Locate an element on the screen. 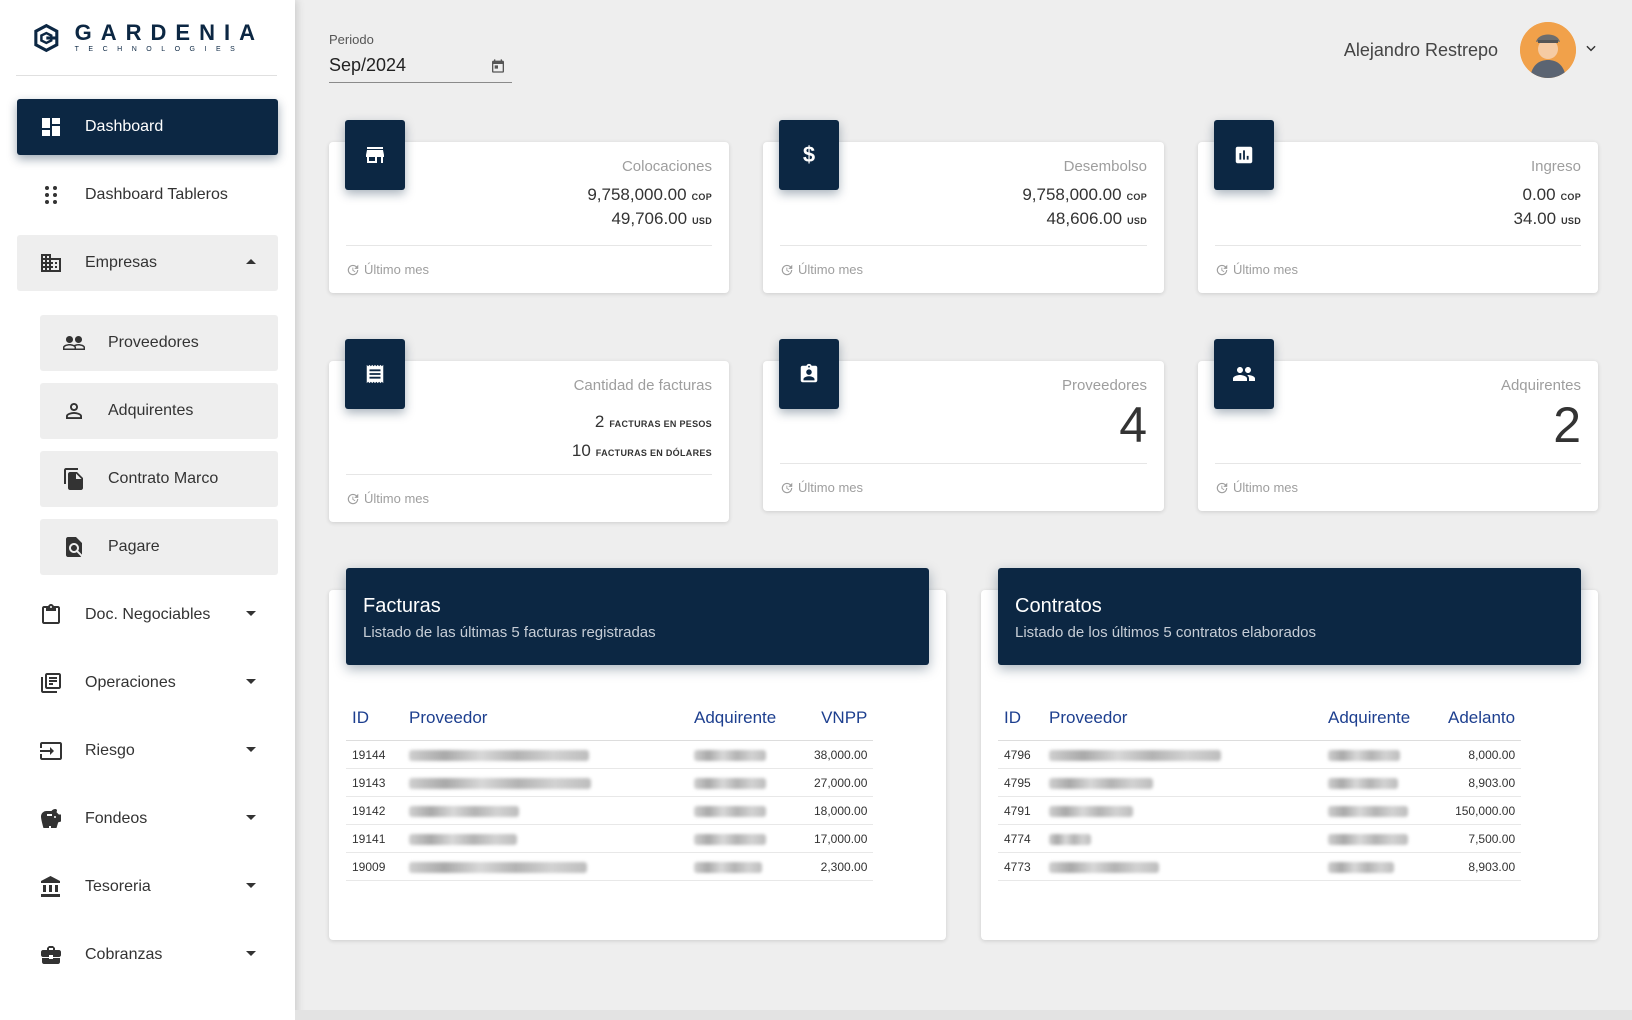 The width and height of the screenshot is (1632, 1020). card-title: Ingreso is located at coordinates (1555, 166).